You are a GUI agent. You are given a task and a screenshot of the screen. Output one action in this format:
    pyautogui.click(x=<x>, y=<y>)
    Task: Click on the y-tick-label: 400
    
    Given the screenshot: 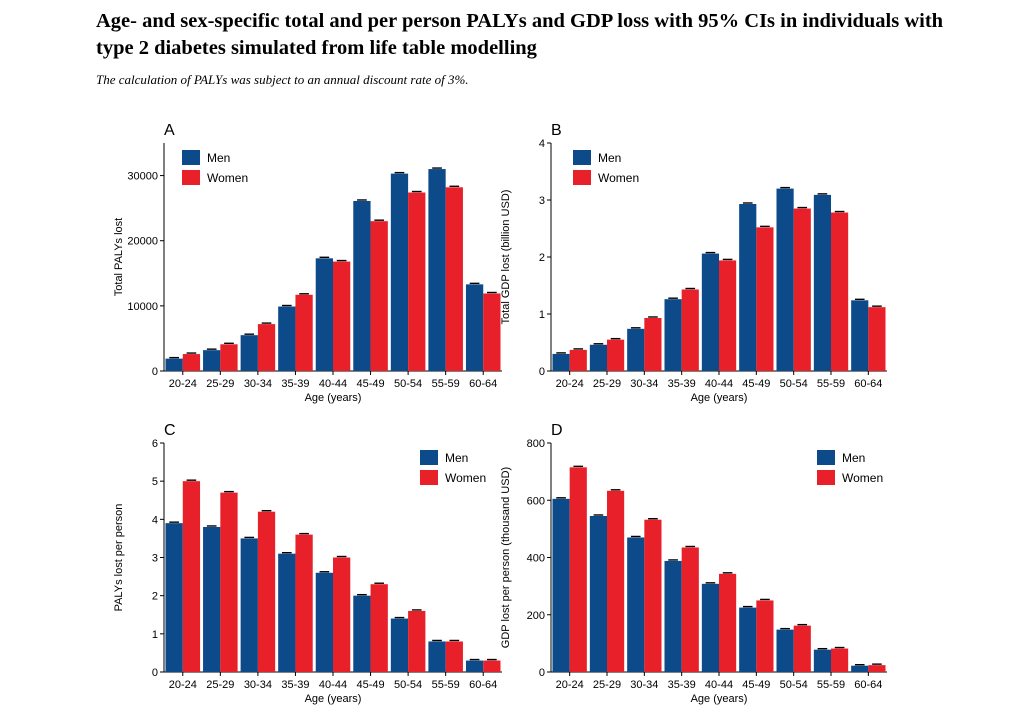 What is the action you would take?
    pyautogui.click(x=536, y=559)
    